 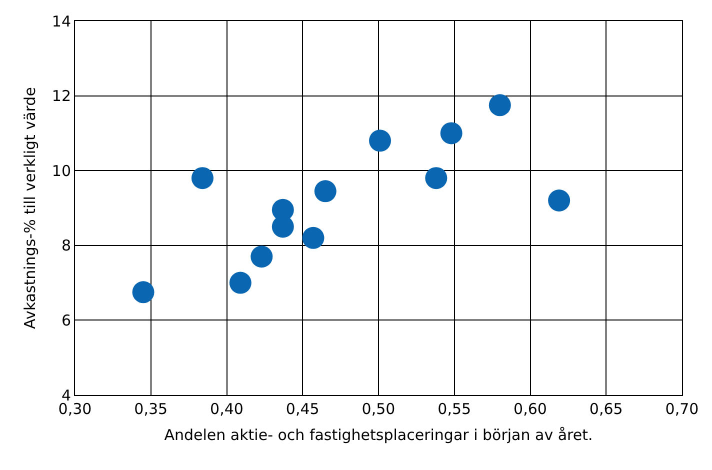 I want to click on y-tick-label: 6, so click(x=66, y=320).